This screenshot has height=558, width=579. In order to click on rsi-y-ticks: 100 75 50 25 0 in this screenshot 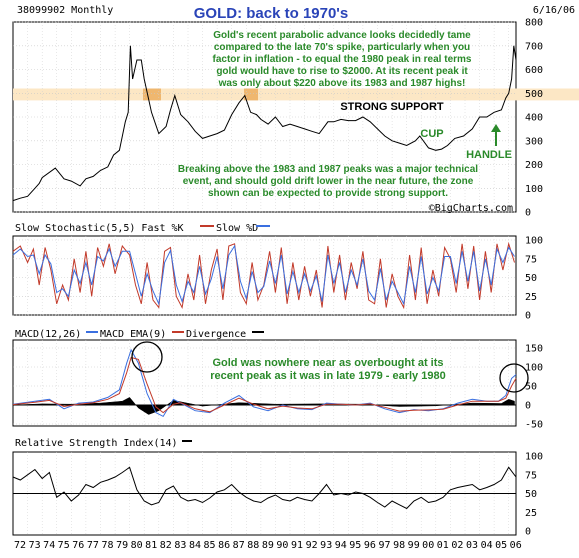, I will do `click(534, 495)`.